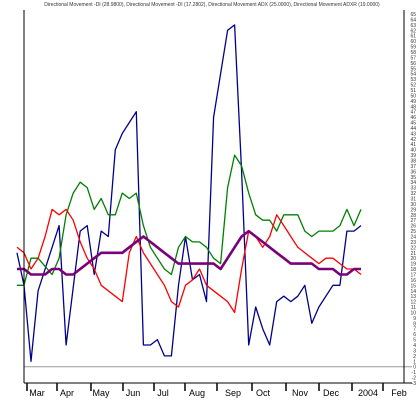  What do you see at coordinates (414, 368) in the screenshot?
I see `y-tick-label: 0` at bounding box center [414, 368].